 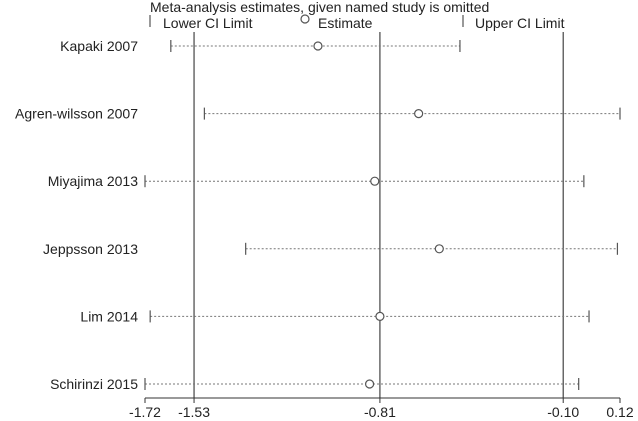 What do you see at coordinates (305, 19) in the screenshot?
I see `legend-estimate-marker` at bounding box center [305, 19].